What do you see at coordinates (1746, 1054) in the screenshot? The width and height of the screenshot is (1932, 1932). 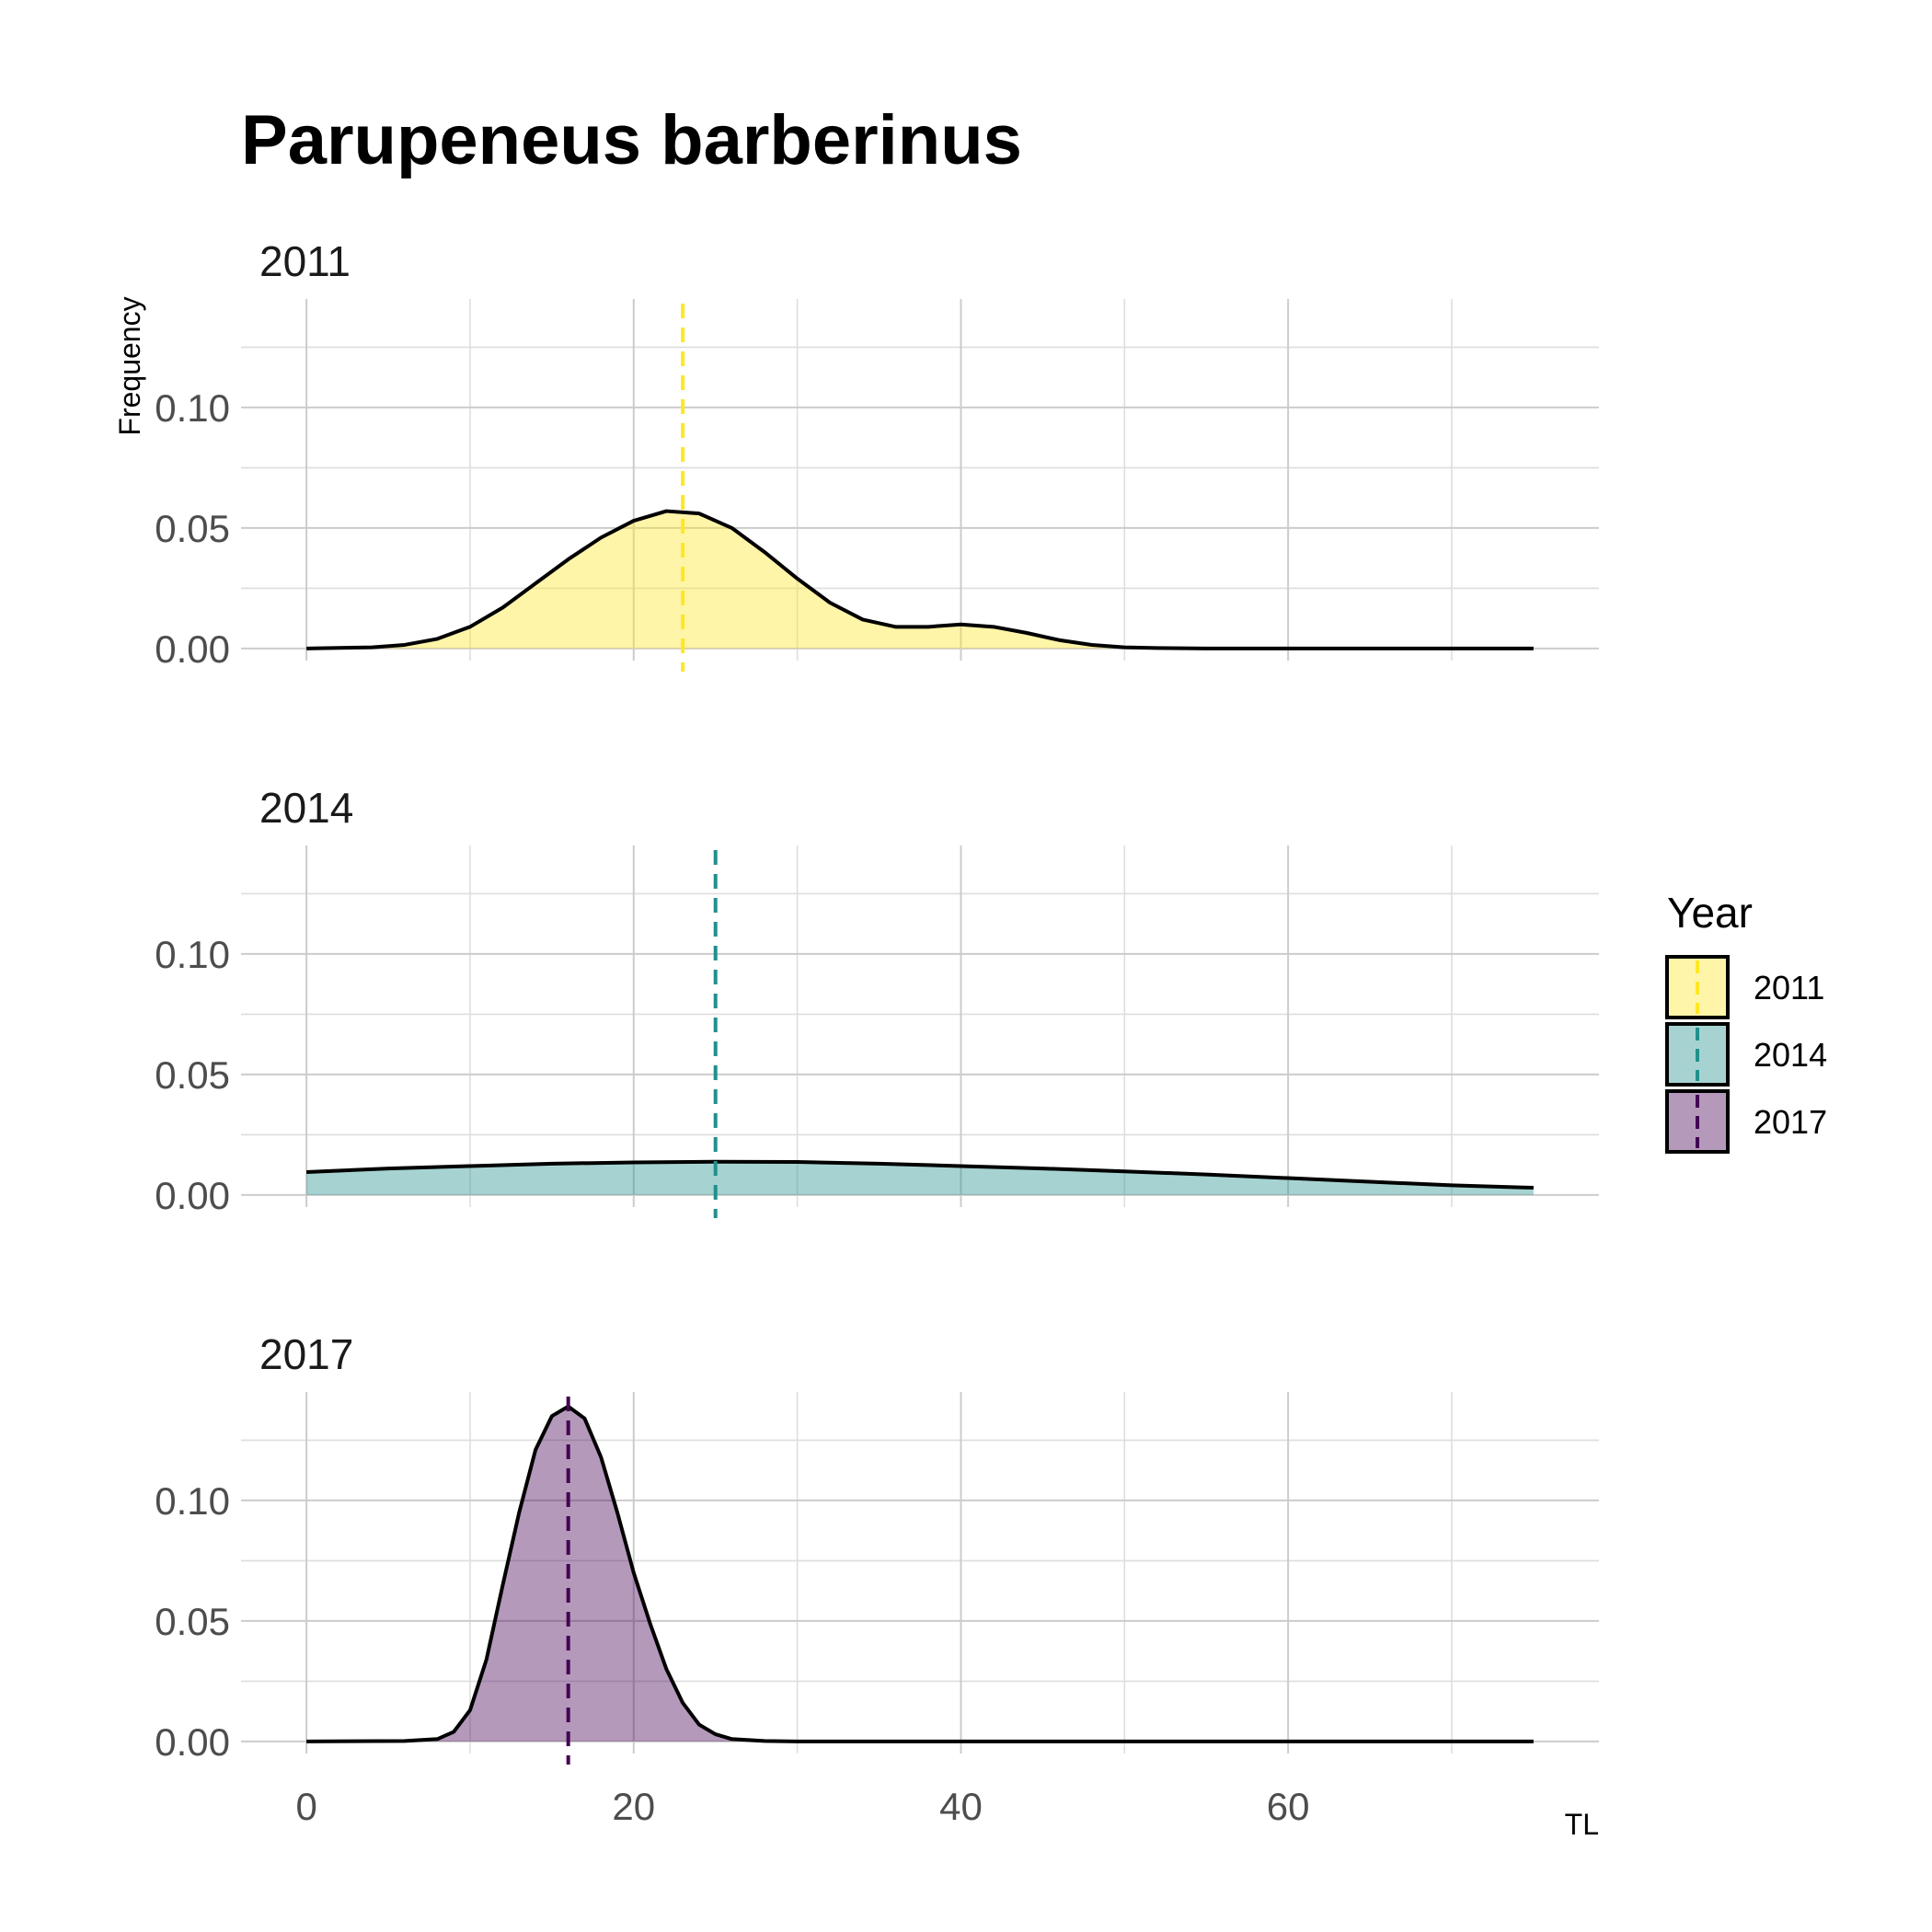 I see `legend-item-2014: 2014` at bounding box center [1746, 1054].